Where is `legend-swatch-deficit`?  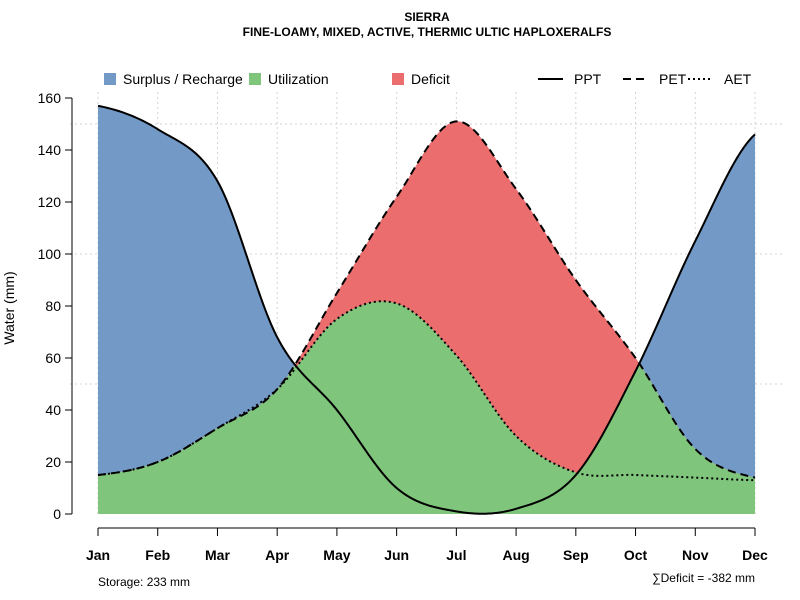 legend-swatch-deficit is located at coordinates (398, 79).